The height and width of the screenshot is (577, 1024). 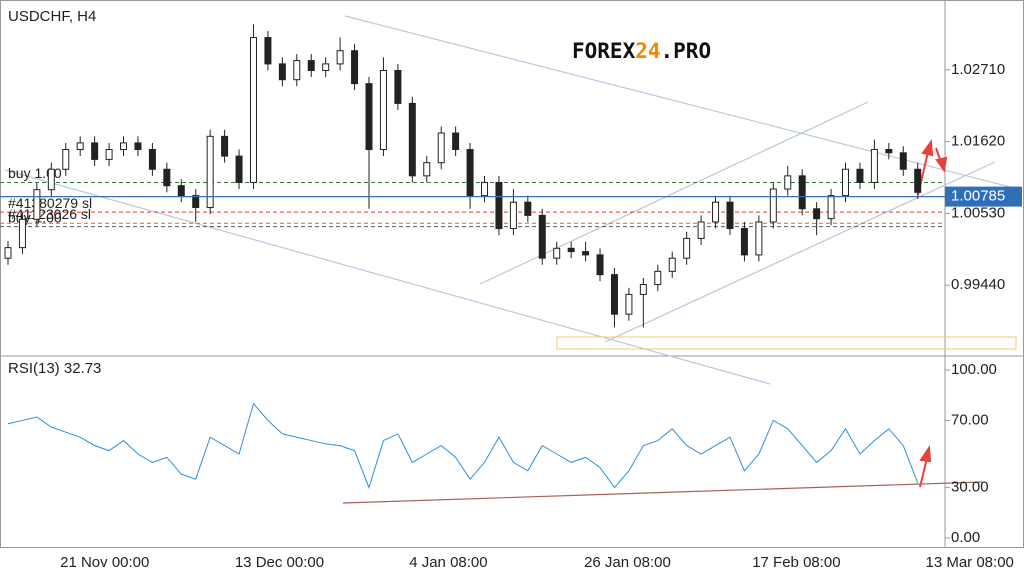 What do you see at coordinates (604, 51) in the screenshot?
I see `brand-part: FOREX` at bounding box center [604, 51].